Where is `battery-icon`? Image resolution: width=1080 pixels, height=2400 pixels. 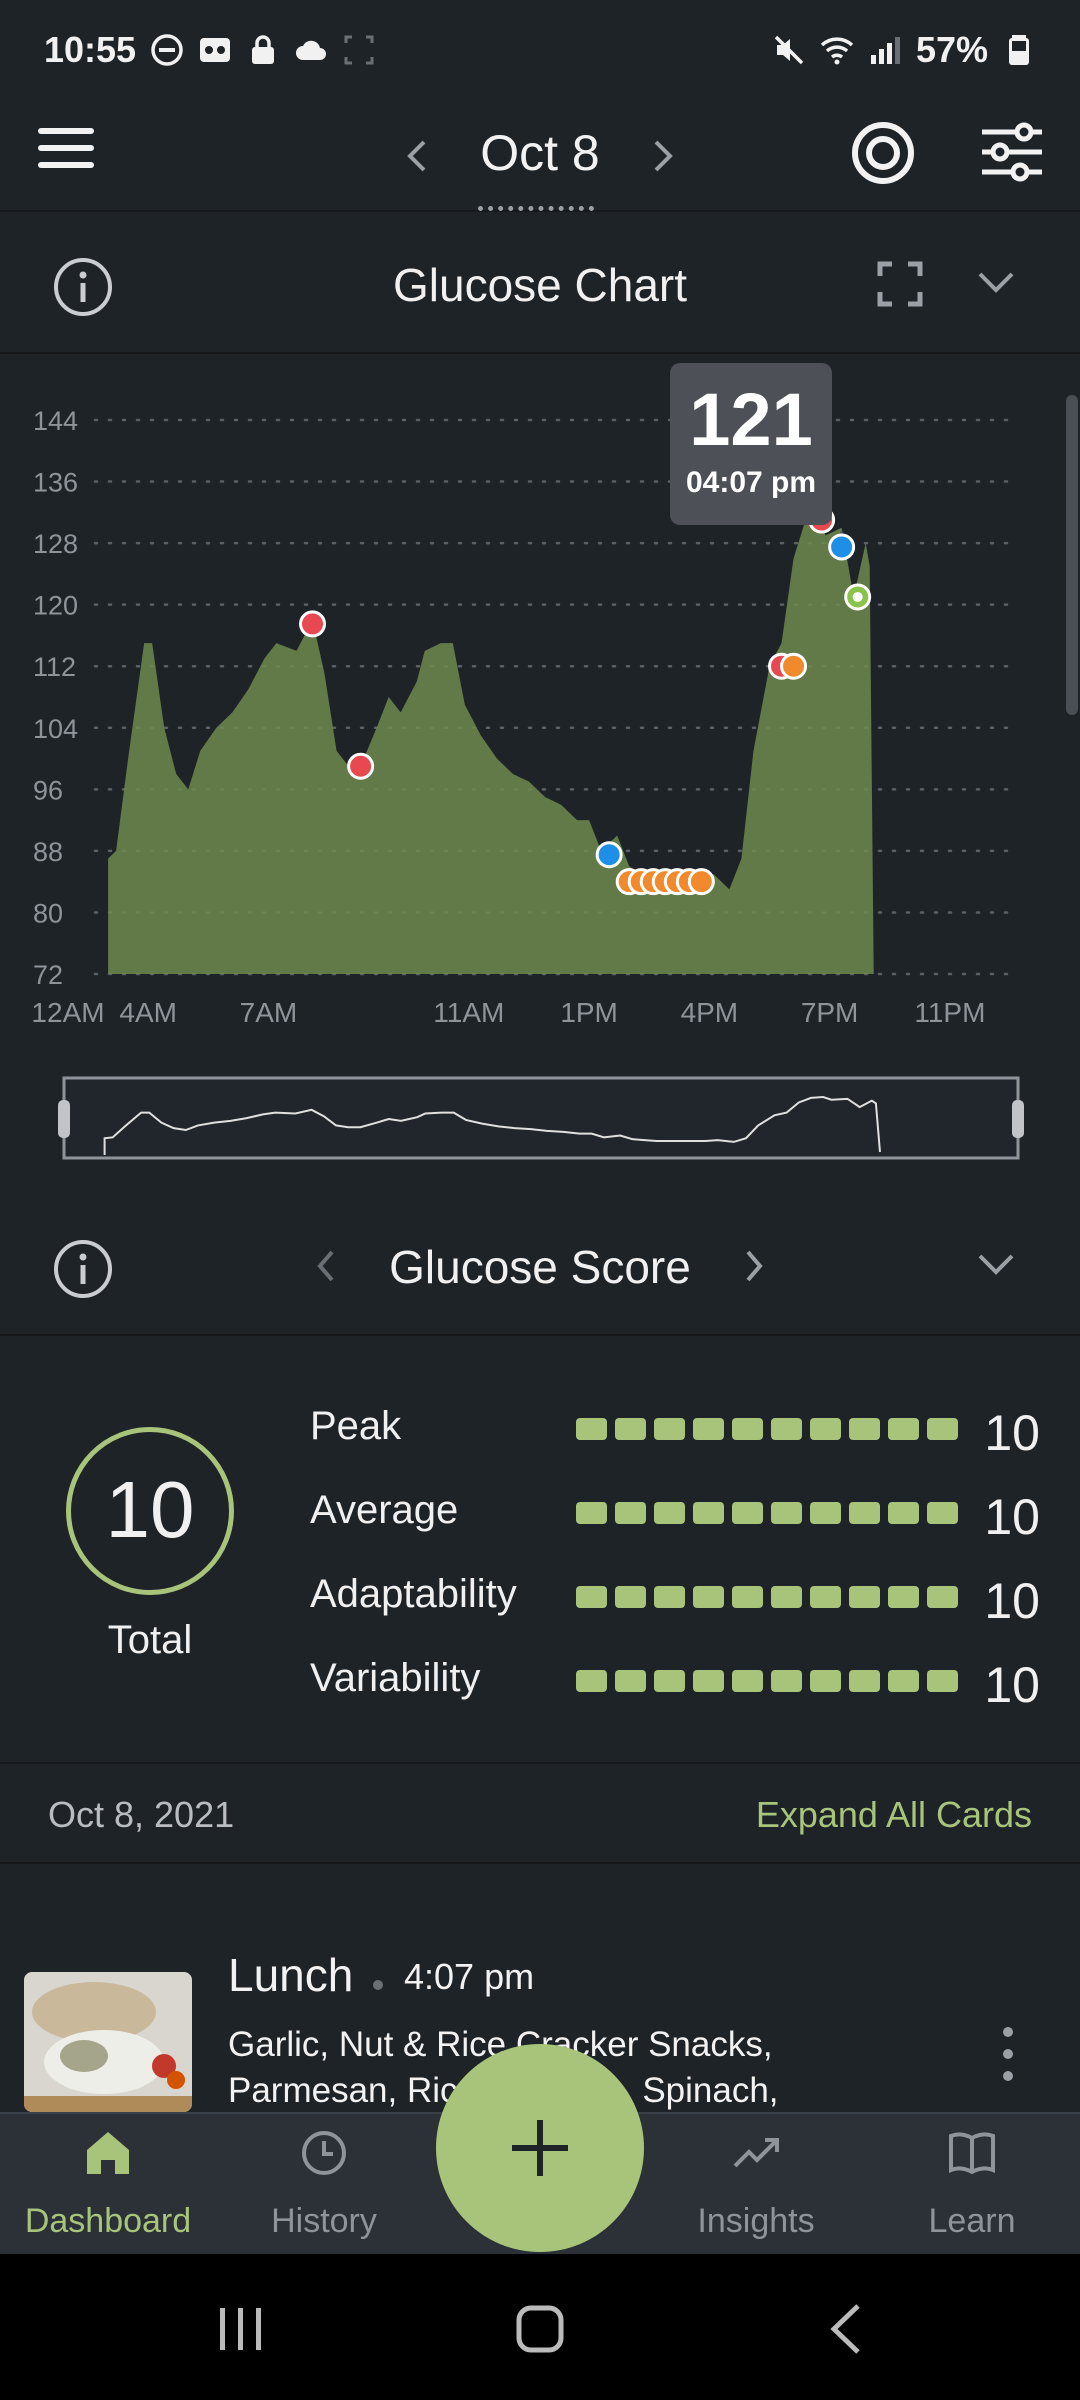 battery-icon is located at coordinates (1019, 50).